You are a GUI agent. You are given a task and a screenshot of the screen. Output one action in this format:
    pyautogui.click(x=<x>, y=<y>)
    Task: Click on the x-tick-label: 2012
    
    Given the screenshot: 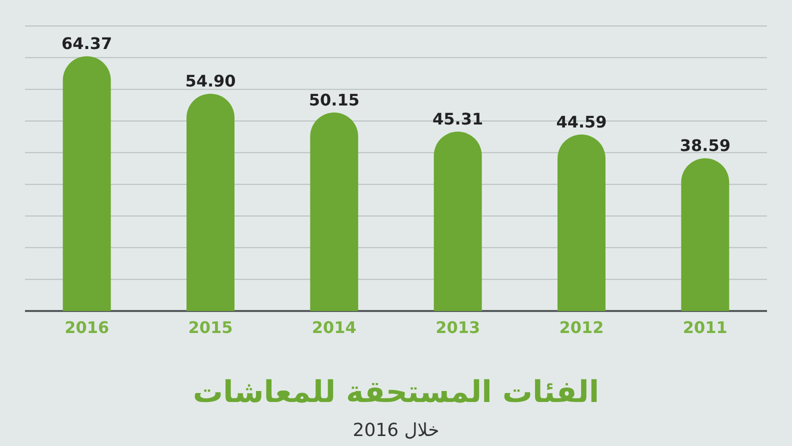 What is the action you would take?
    pyautogui.click(x=581, y=327)
    